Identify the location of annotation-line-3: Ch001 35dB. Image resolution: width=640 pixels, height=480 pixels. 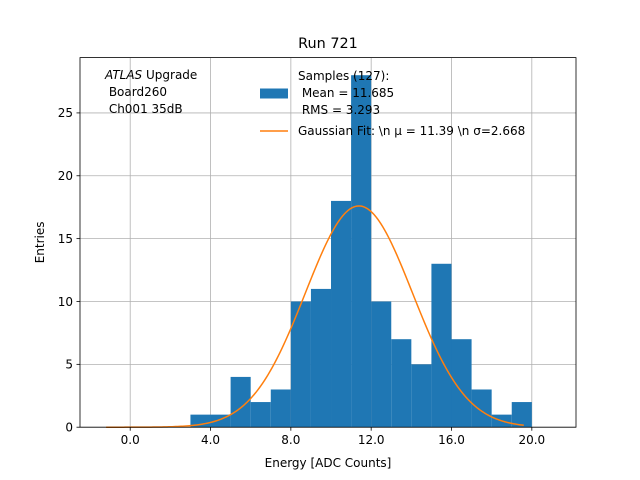
(144, 109).